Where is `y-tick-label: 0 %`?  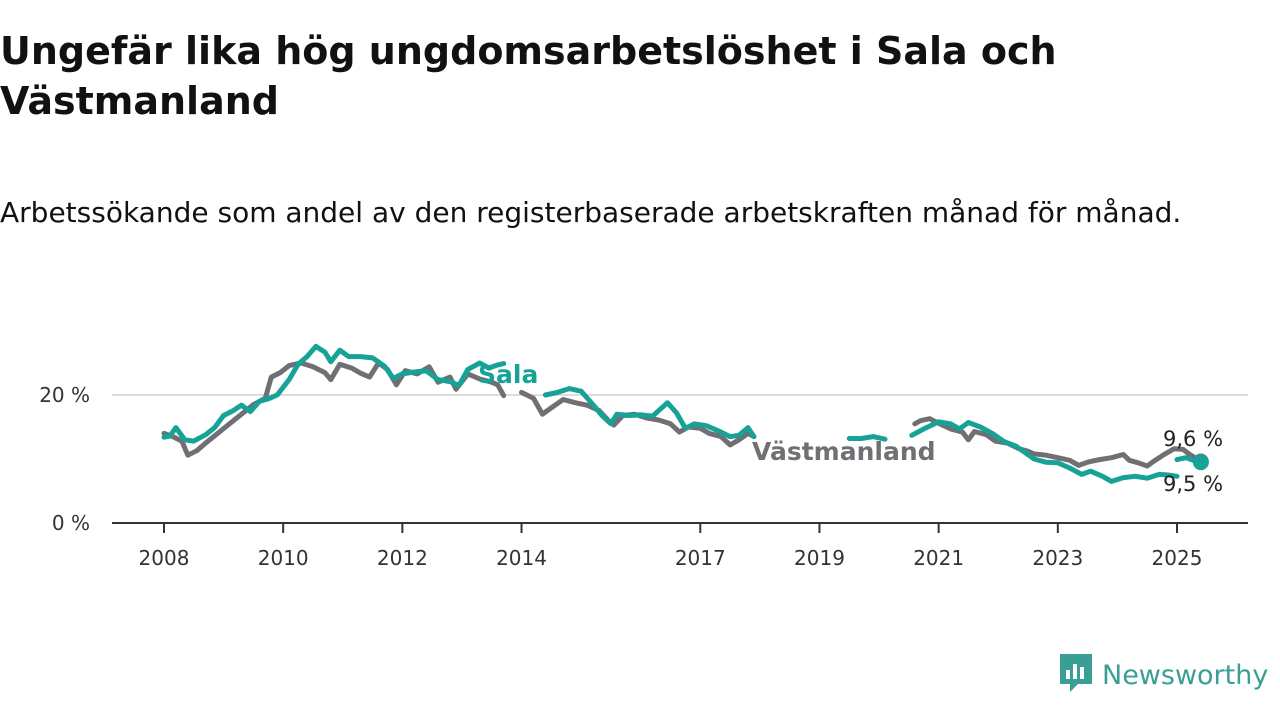
y-tick-label: 0 % is located at coordinates (71, 523).